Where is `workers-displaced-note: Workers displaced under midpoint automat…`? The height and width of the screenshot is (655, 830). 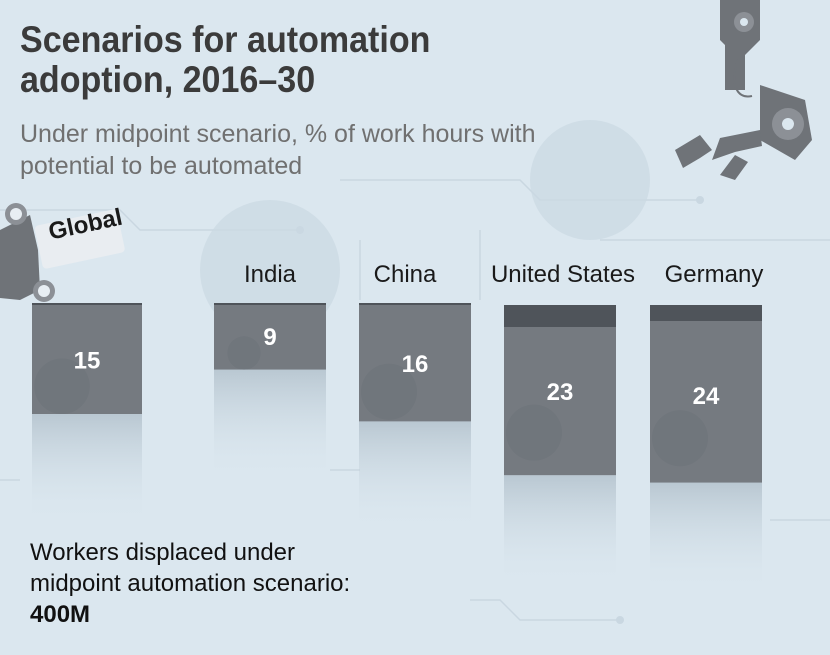
workers-displaced-note: Workers displaced under midpoint automat… is located at coordinates (200, 583).